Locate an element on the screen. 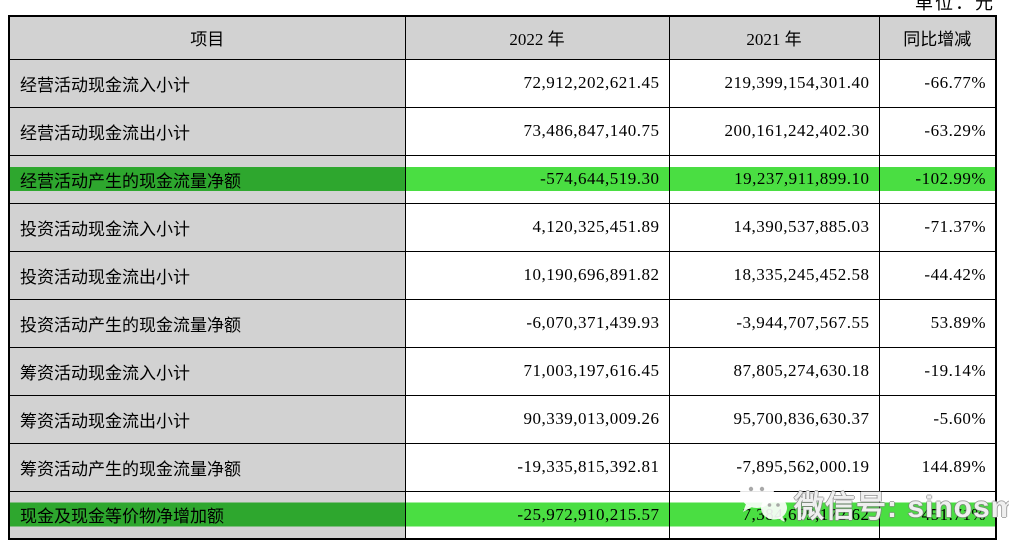 This screenshot has height=544, width=1009. column-header-2022: 2022 年 is located at coordinates (537, 37).